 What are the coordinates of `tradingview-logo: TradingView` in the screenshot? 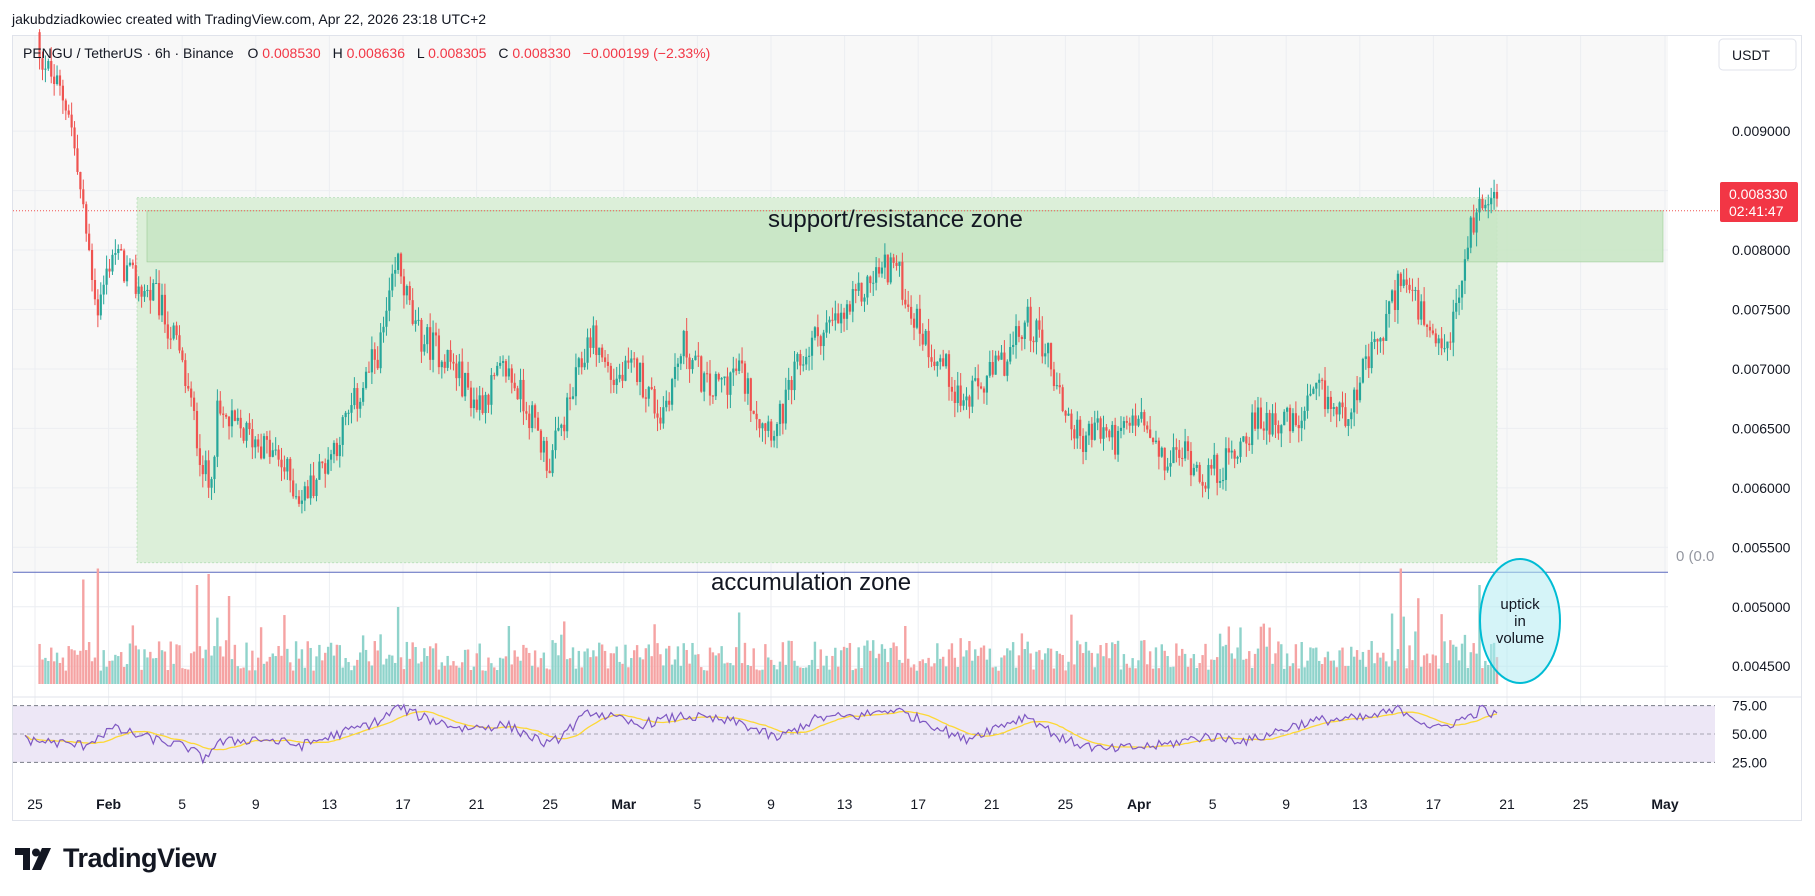 It's located at (116, 858).